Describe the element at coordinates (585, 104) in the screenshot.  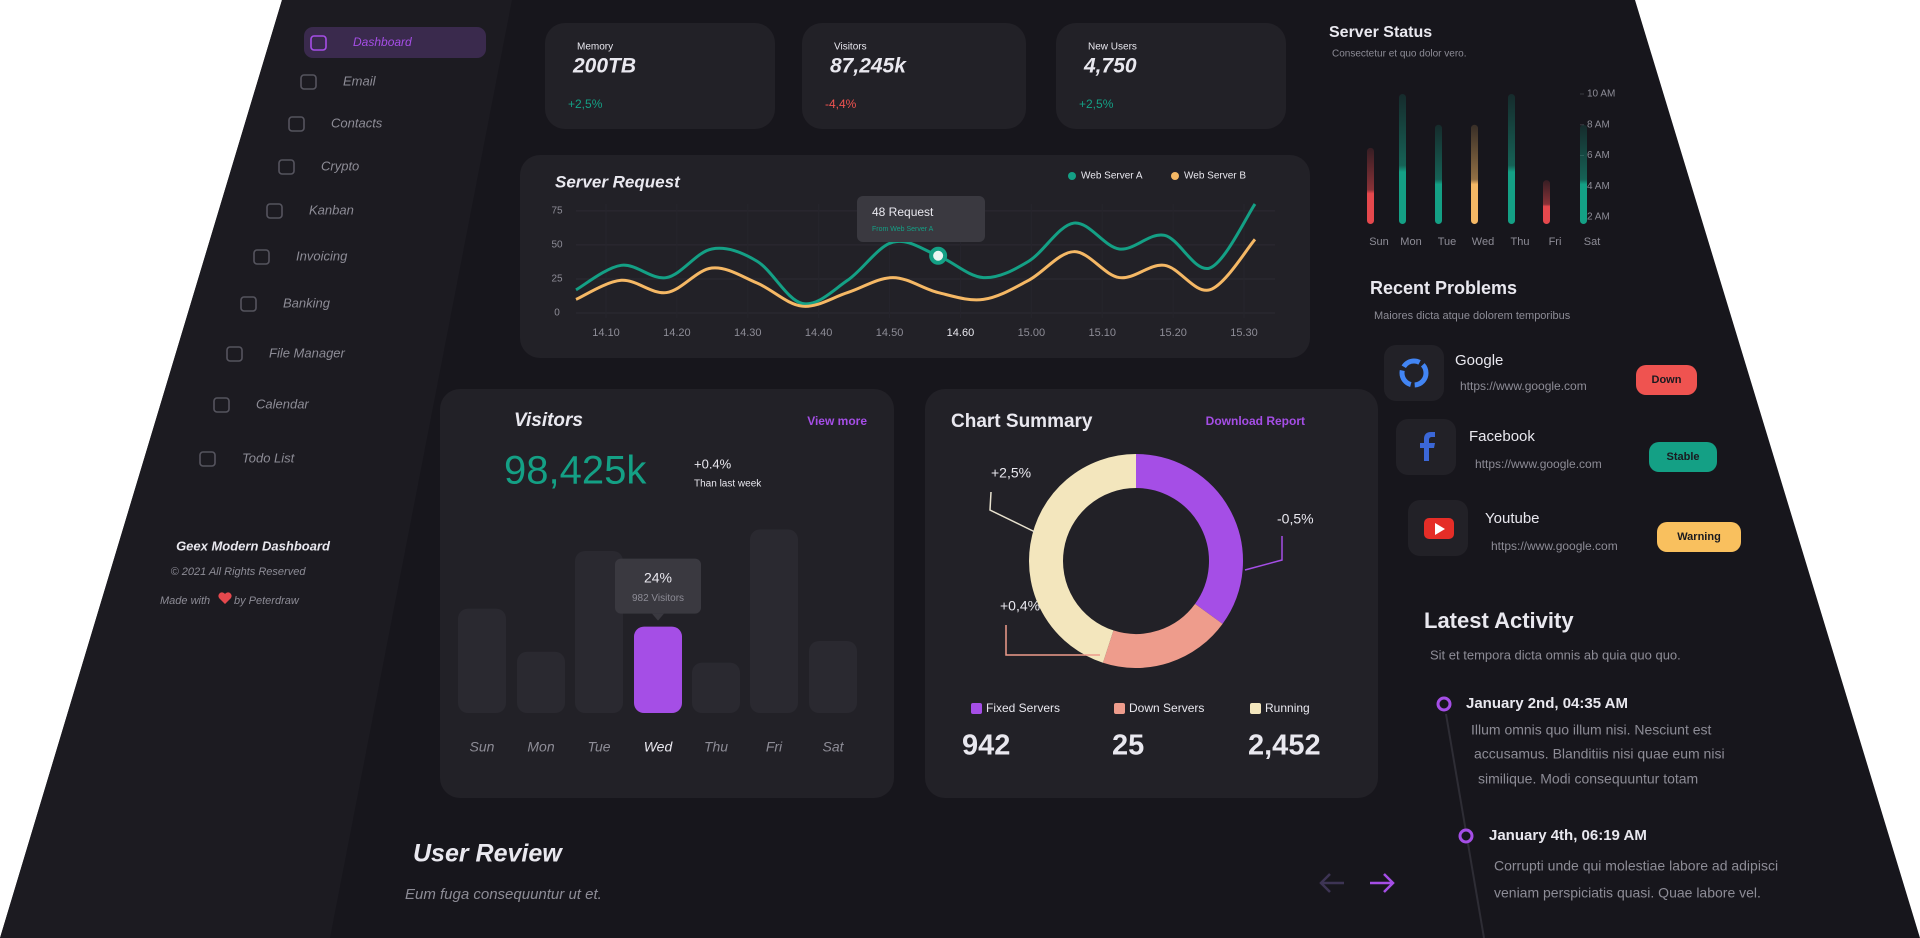
I see `stat-change: +2,5%` at that location.